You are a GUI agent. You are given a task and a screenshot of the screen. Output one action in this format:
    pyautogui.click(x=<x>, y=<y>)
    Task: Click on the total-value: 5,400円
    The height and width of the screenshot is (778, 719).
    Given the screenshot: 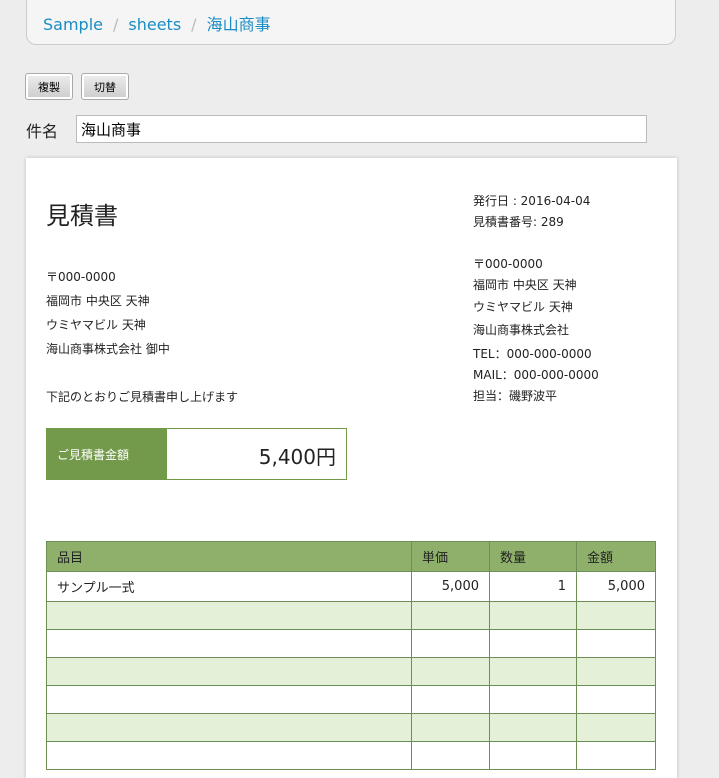 What is the action you would take?
    pyautogui.click(x=297, y=457)
    